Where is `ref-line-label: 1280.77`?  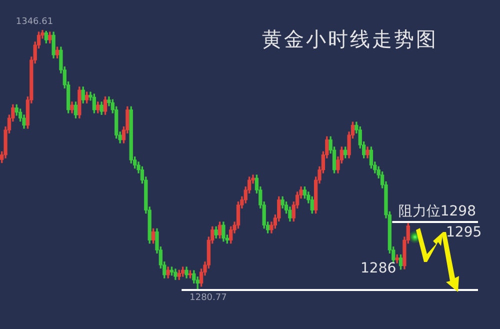
ref-line-label: 1280.77 is located at coordinates (208, 297).